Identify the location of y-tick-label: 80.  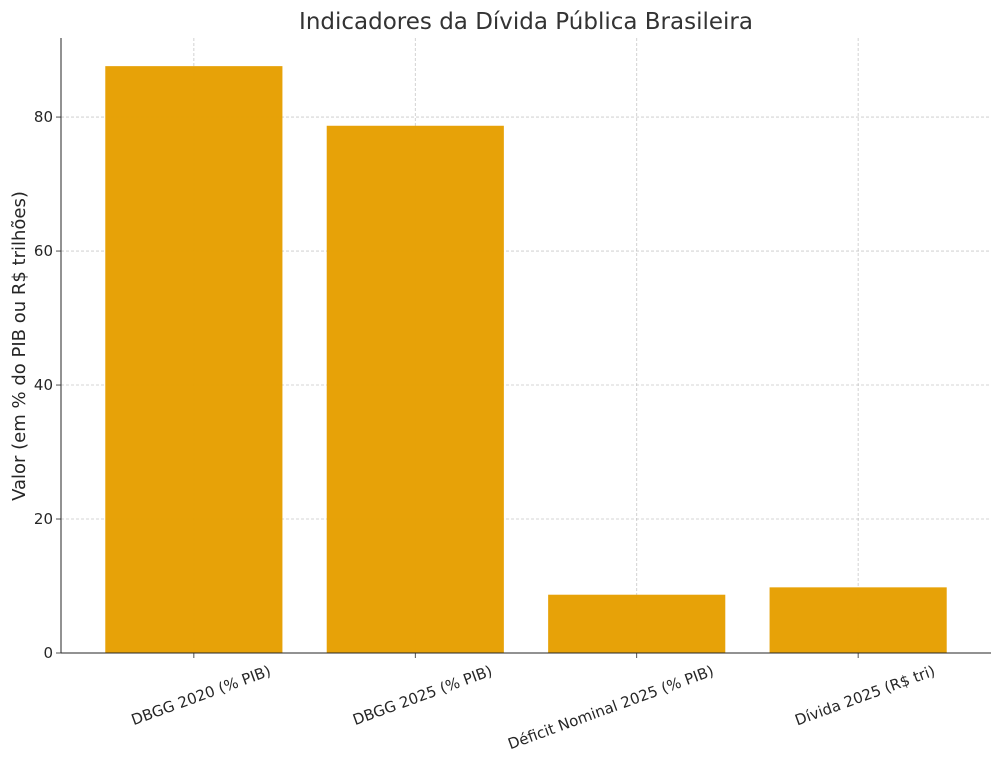
(43, 117).